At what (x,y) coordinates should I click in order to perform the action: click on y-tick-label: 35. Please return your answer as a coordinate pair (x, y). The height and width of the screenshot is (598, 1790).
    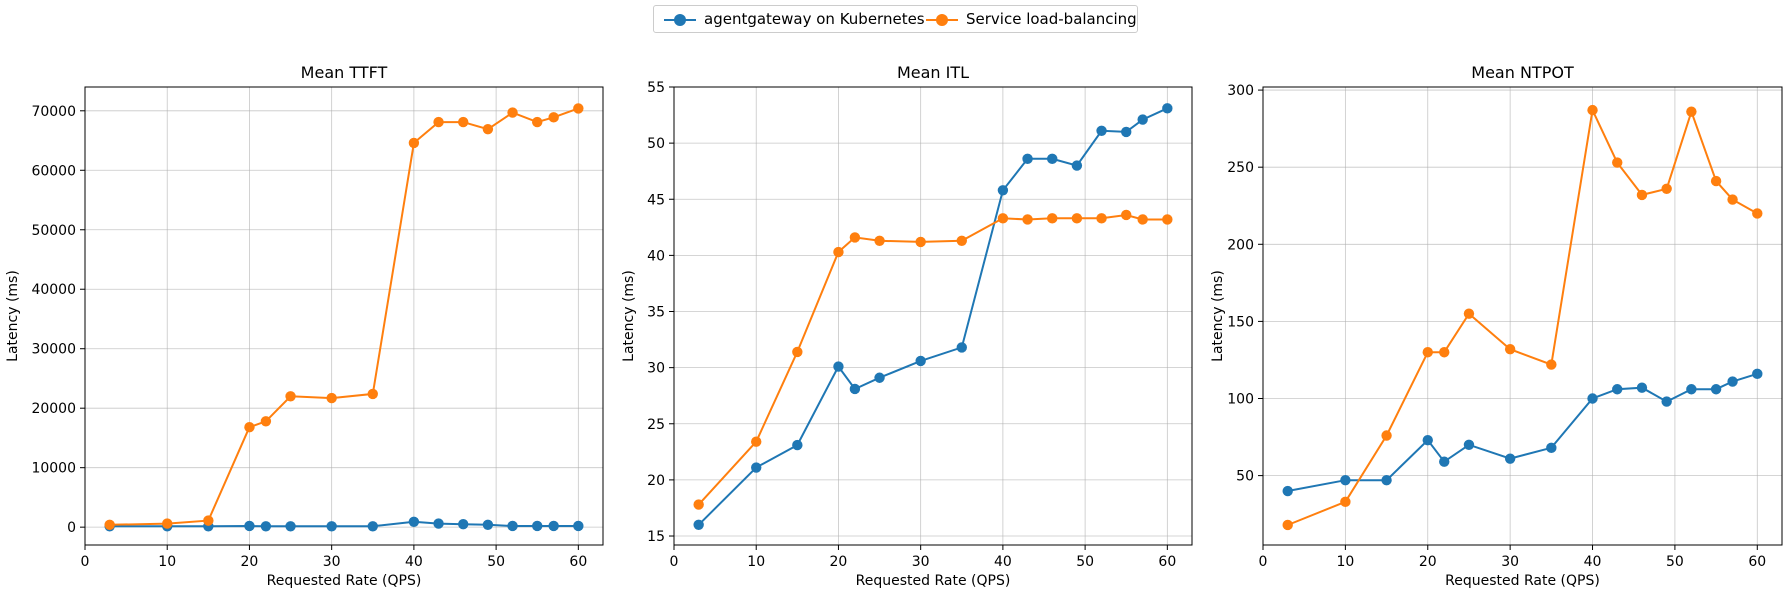
    Looking at the image, I should click on (656, 313).